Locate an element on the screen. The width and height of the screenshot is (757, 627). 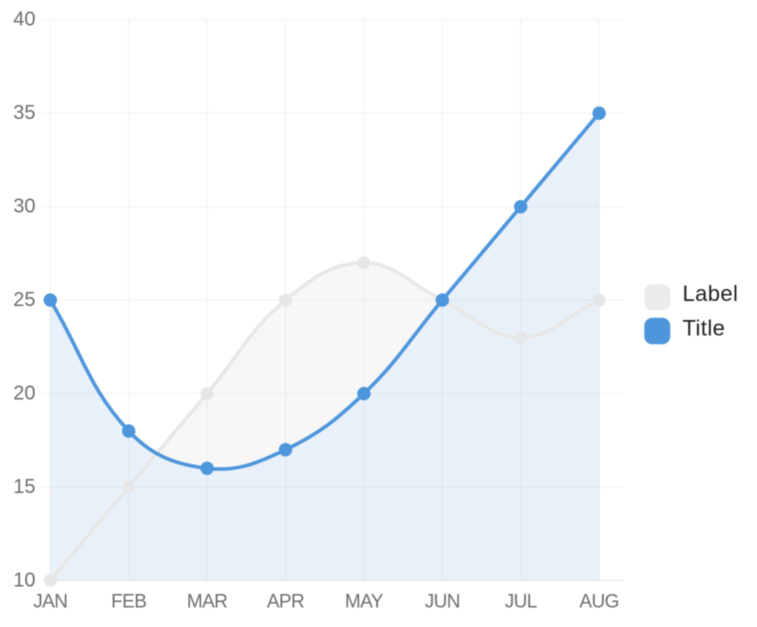
svg-text: MAR is located at coordinates (207, 602).